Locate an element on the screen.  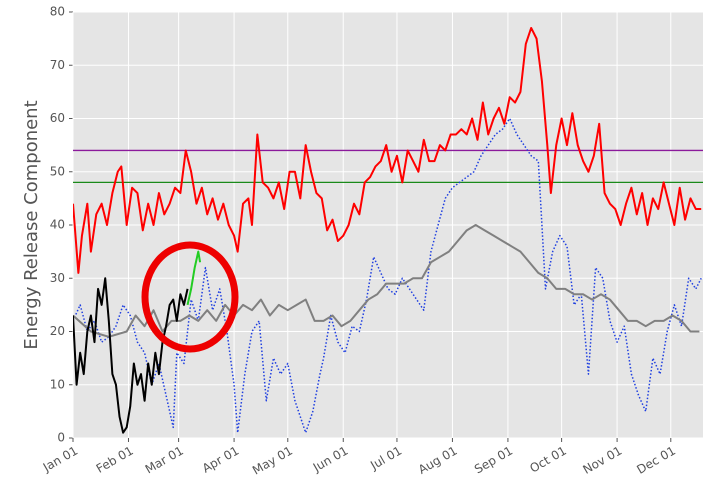
x-tick-label: Feb 01 is located at coordinates (115, 460).